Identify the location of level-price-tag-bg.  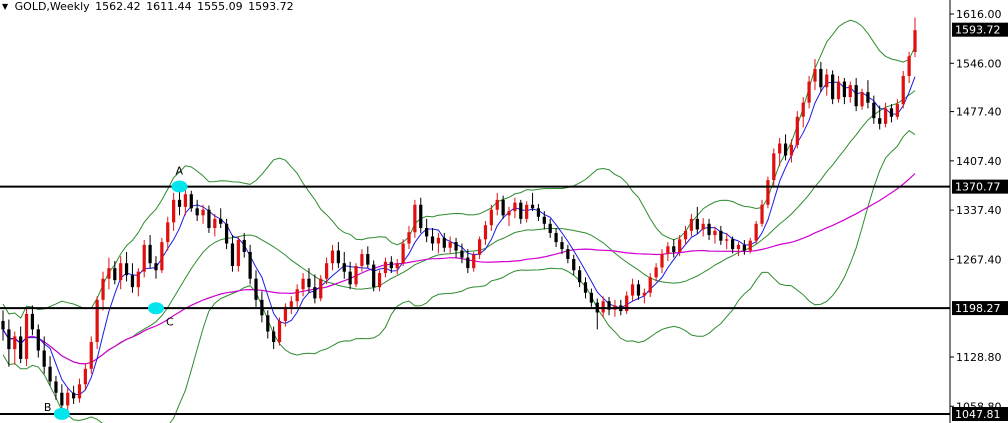
(980, 186).